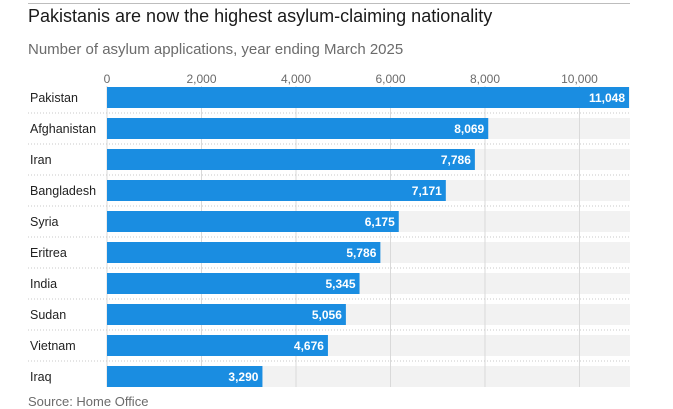 The width and height of the screenshot is (673, 409). What do you see at coordinates (456, 160) in the screenshot?
I see `value-label: 7,786` at bounding box center [456, 160].